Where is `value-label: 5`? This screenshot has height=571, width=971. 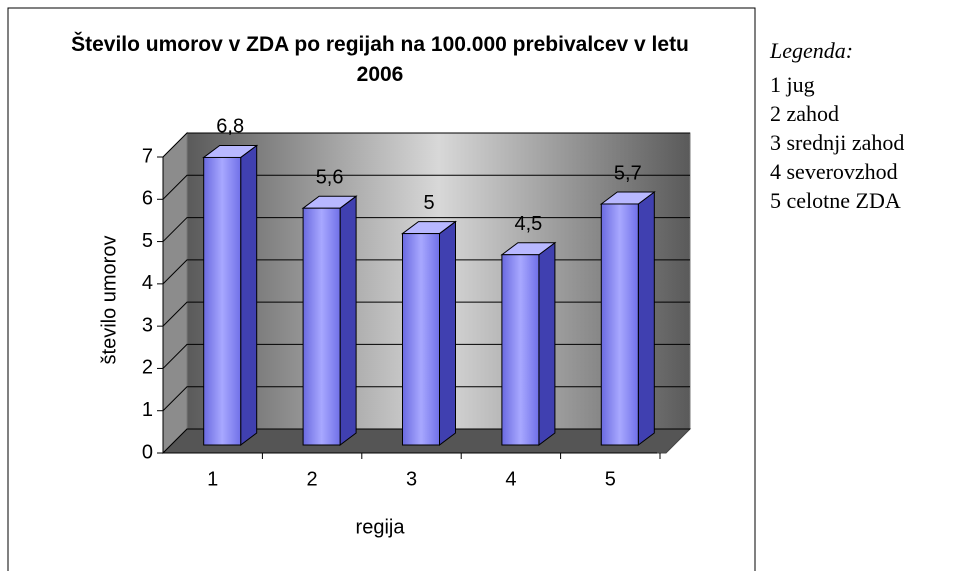 value-label: 5 is located at coordinates (428, 203).